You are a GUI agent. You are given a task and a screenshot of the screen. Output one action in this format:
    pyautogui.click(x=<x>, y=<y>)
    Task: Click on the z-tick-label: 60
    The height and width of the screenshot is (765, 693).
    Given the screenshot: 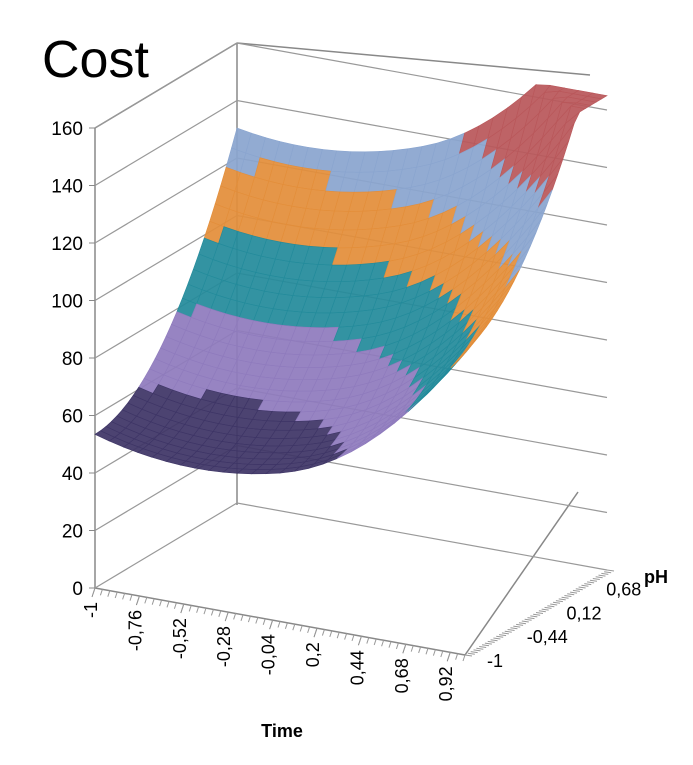 What is the action you would take?
    pyautogui.click(x=72, y=417)
    